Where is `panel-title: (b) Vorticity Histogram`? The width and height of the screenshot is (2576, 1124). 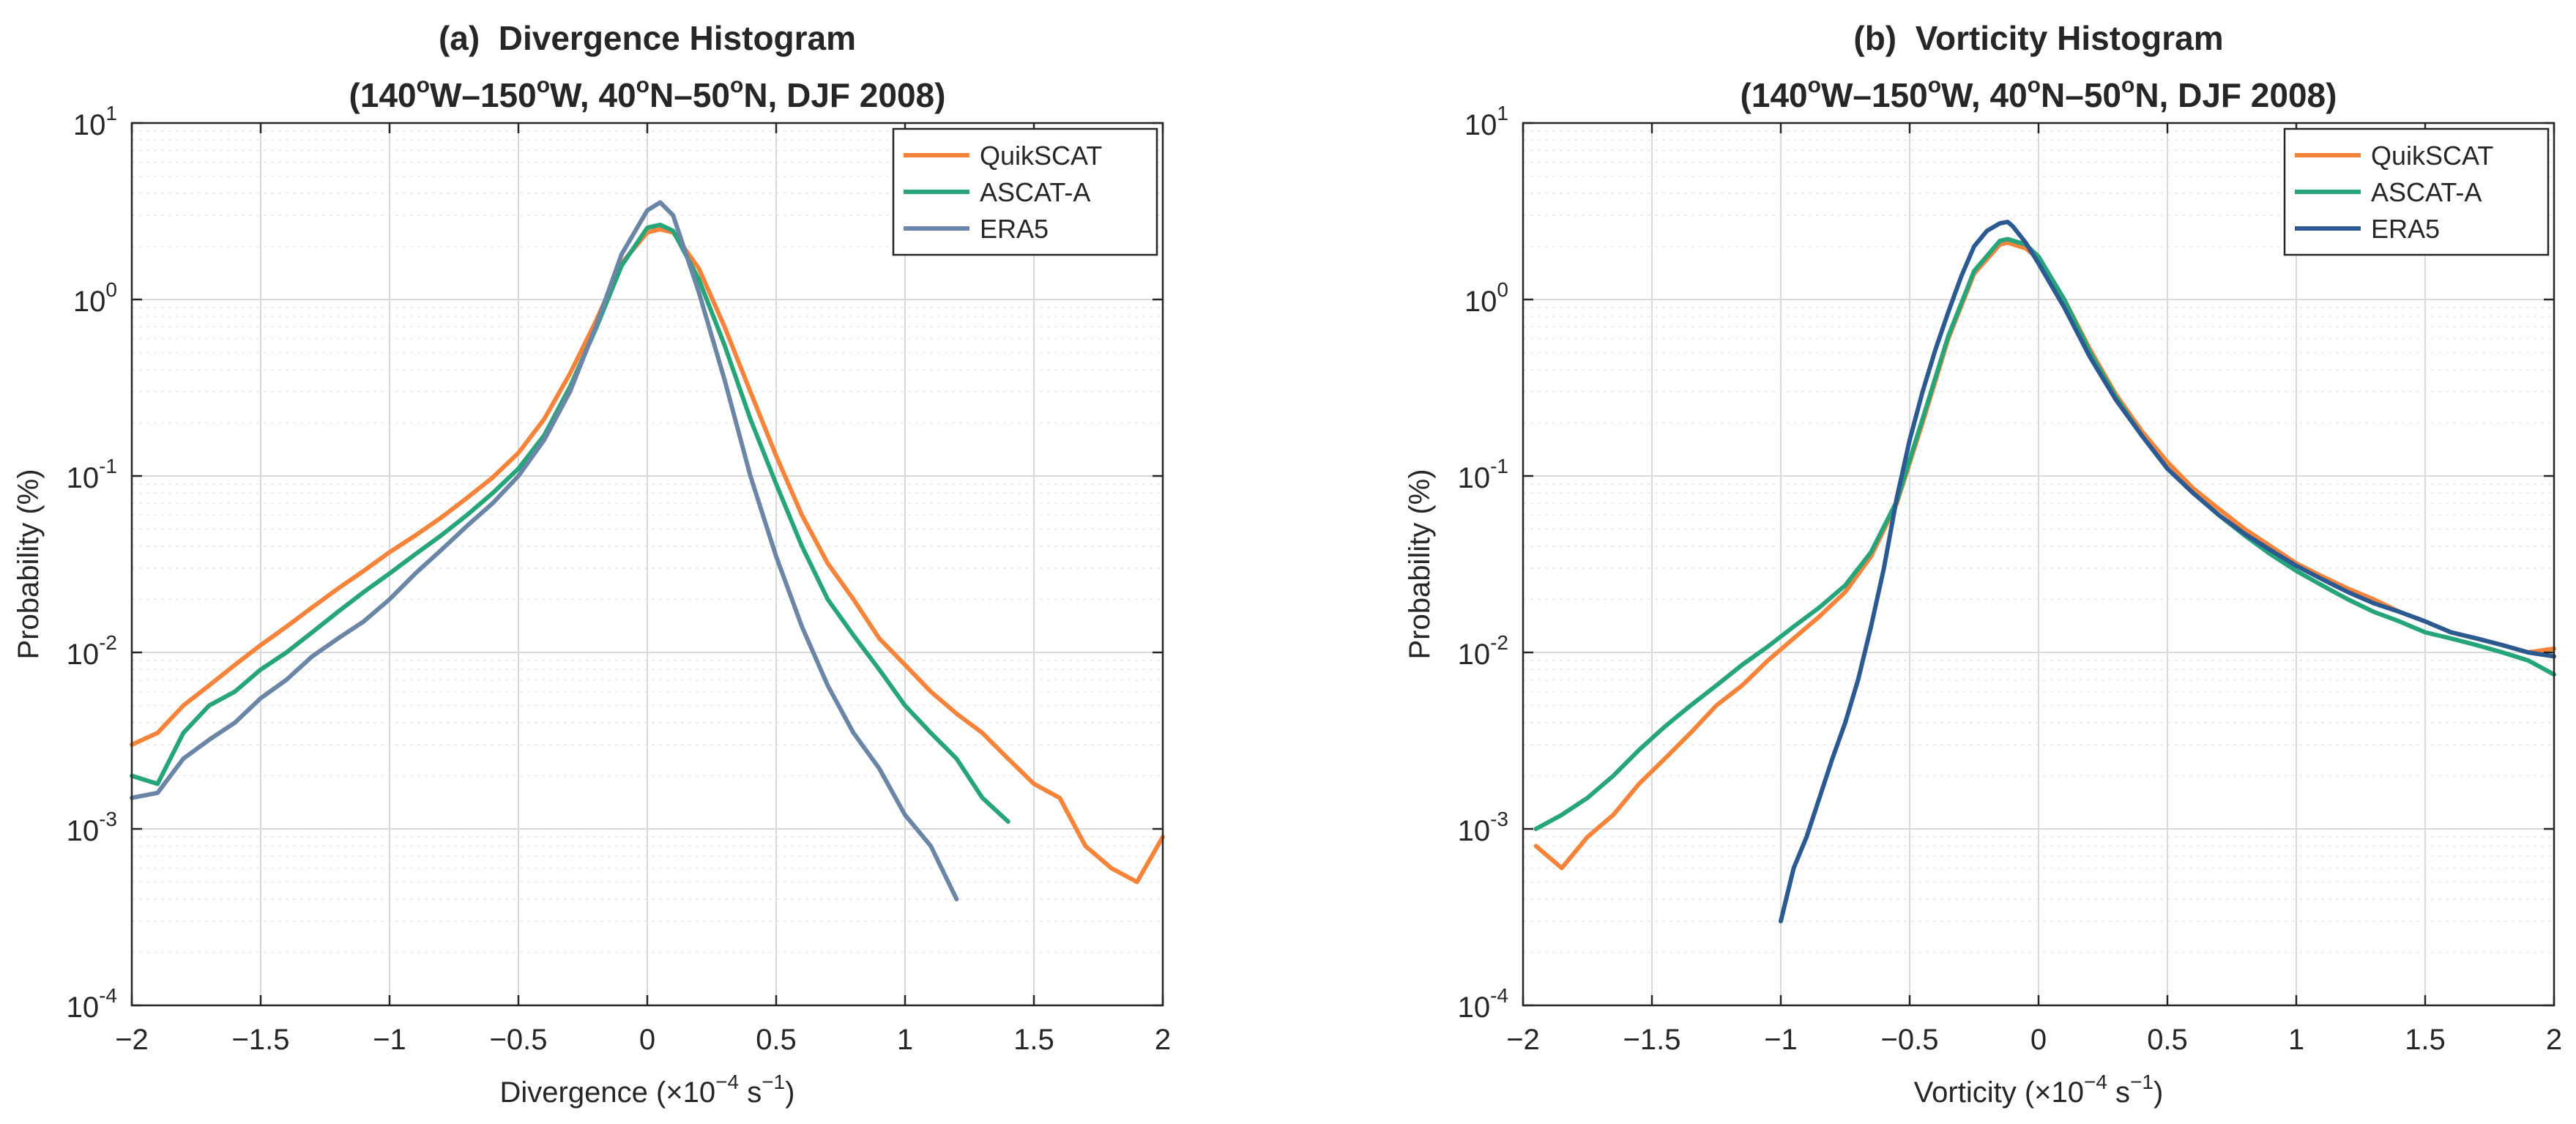 panel-title: (b) Vorticity Histogram is located at coordinates (2038, 38).